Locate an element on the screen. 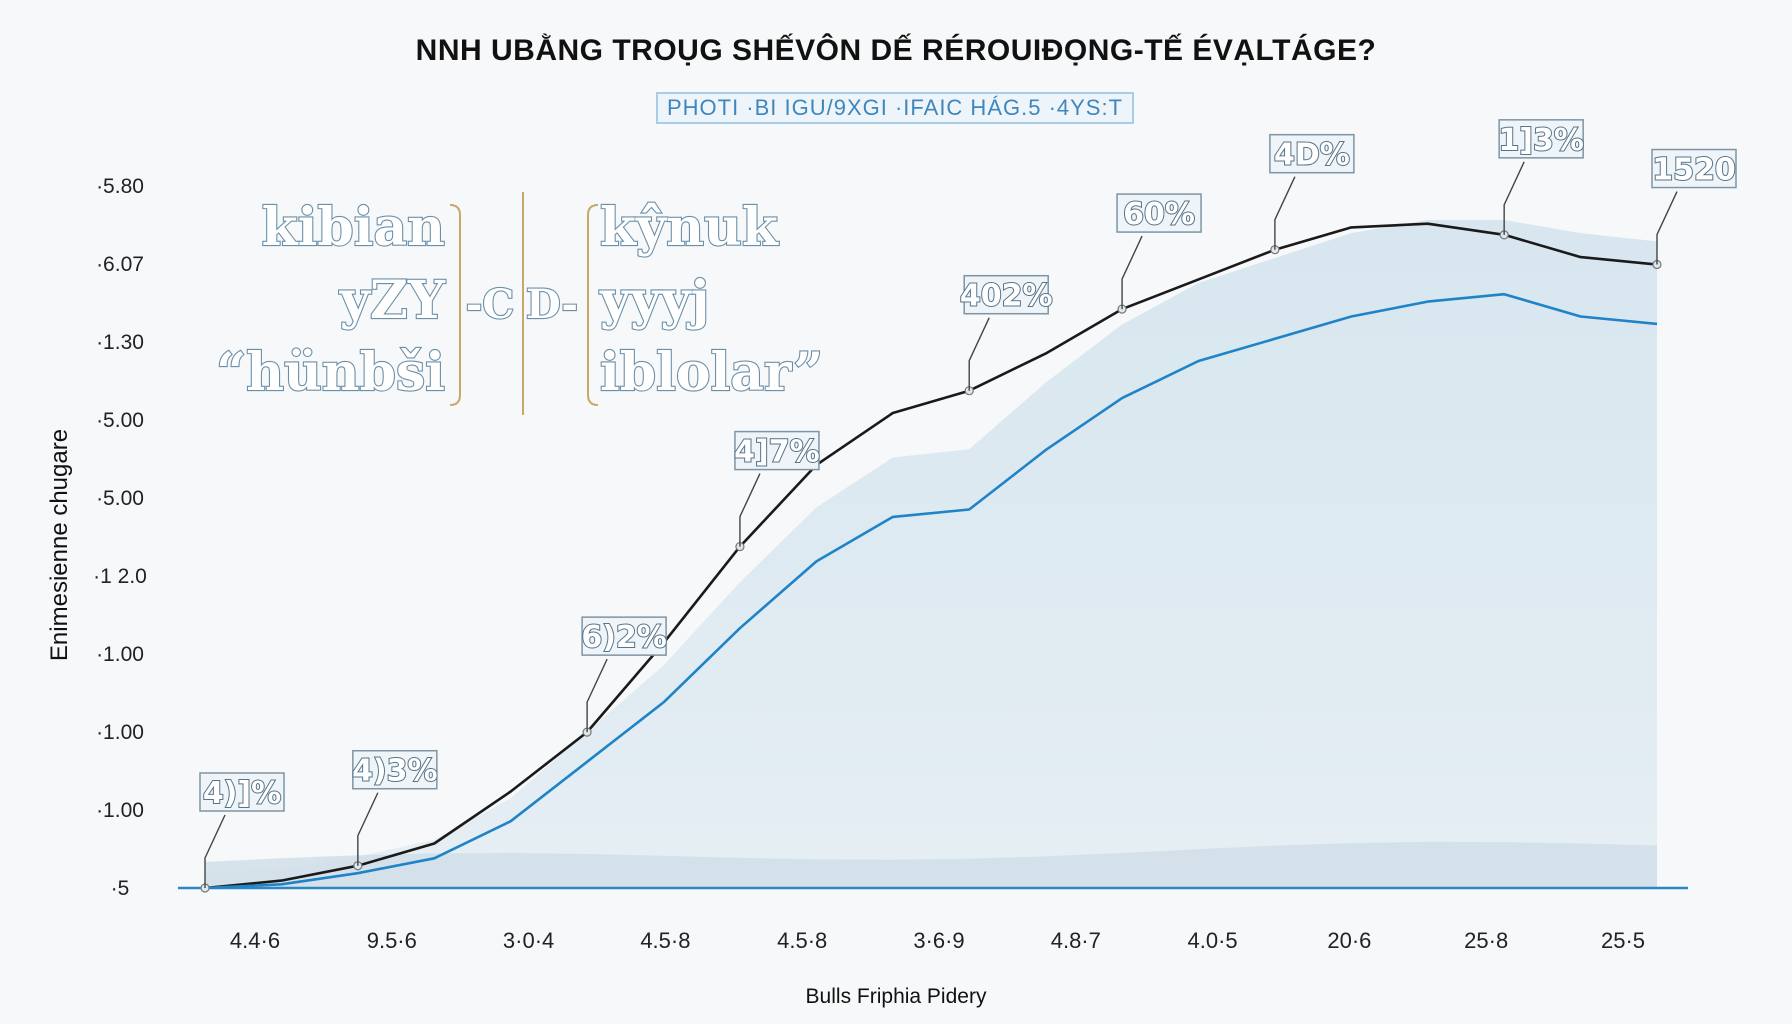 The width and height of the screenshot is (1792, 1024). x-tick-label: 4.0·5 is located at coordinates (1213, 940).